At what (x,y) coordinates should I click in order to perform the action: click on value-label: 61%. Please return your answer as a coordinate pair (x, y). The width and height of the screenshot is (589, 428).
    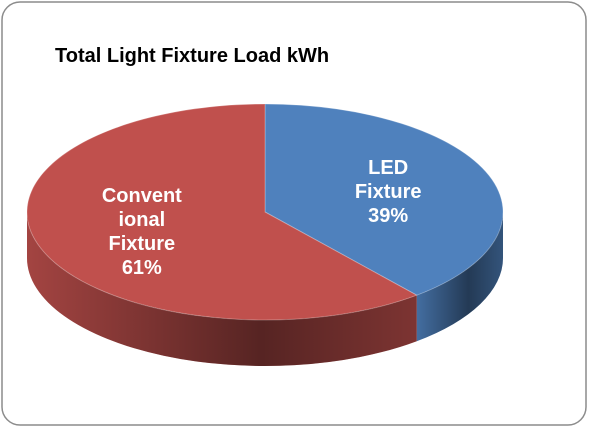
    Looking at the image, I should click on (141, 268).